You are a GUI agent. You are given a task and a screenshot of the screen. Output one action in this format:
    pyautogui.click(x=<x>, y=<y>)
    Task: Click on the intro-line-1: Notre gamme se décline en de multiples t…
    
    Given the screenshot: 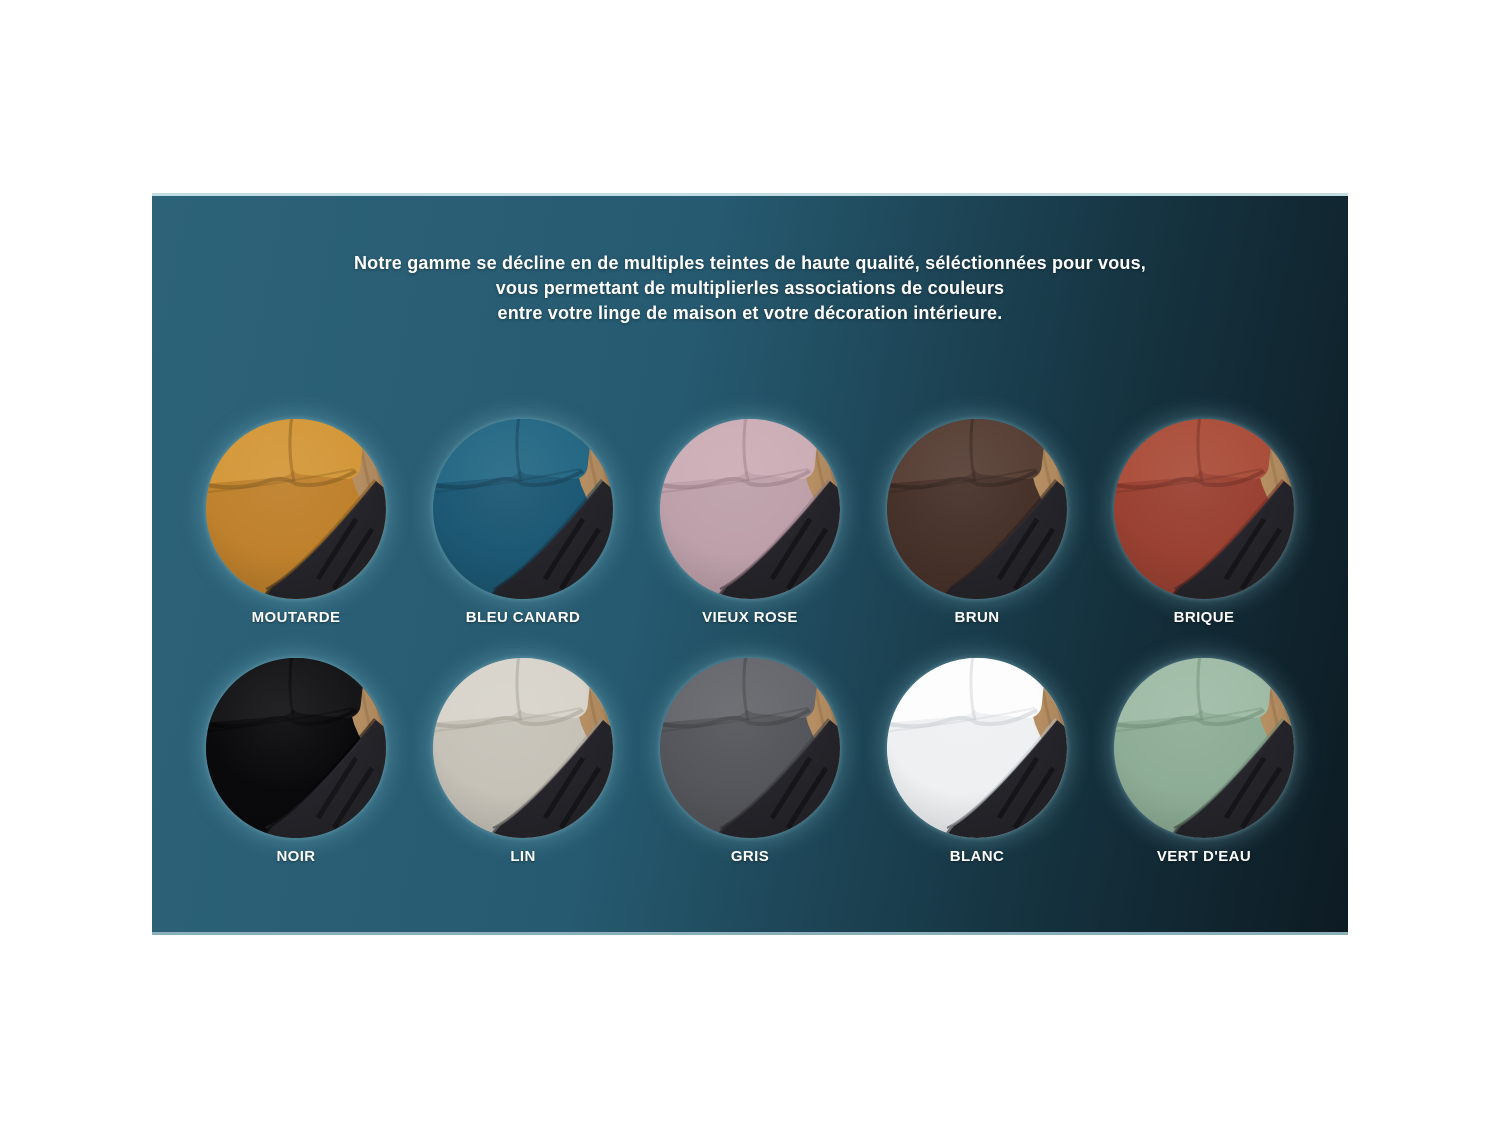 What is the action you would take?
    pyautogui.click(x=749, y=263)
    